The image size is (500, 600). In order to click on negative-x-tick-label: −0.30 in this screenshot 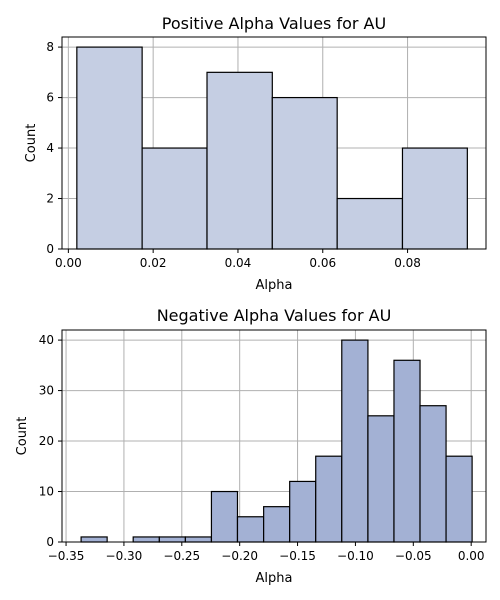, I will do `click(124, 556)`.